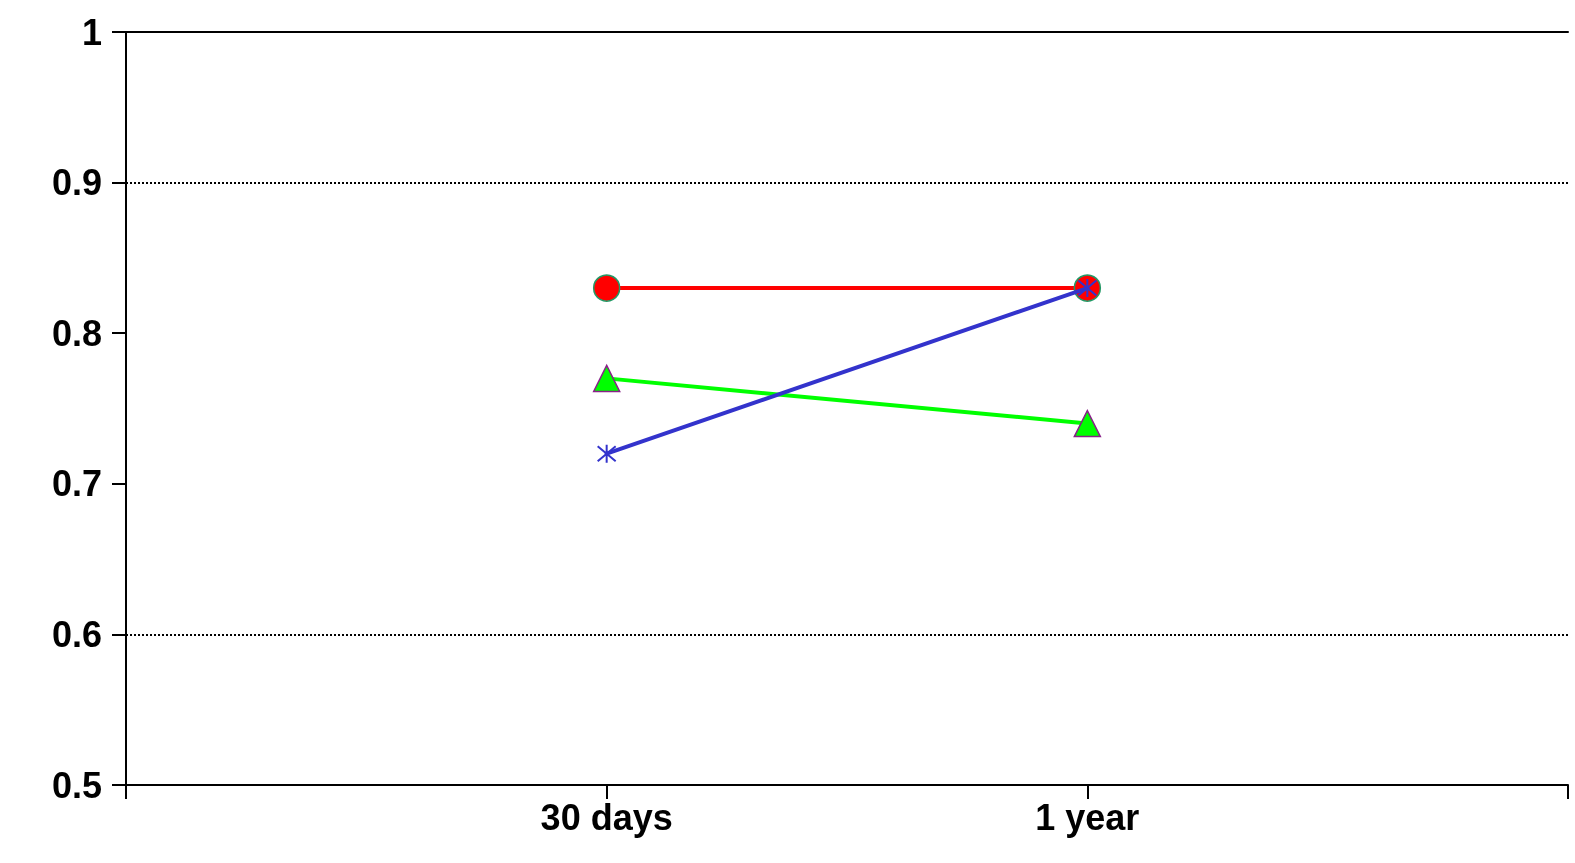 The image size is (1575, 863). I want to click on y-tick-label: 0.5, so click(76, 785).